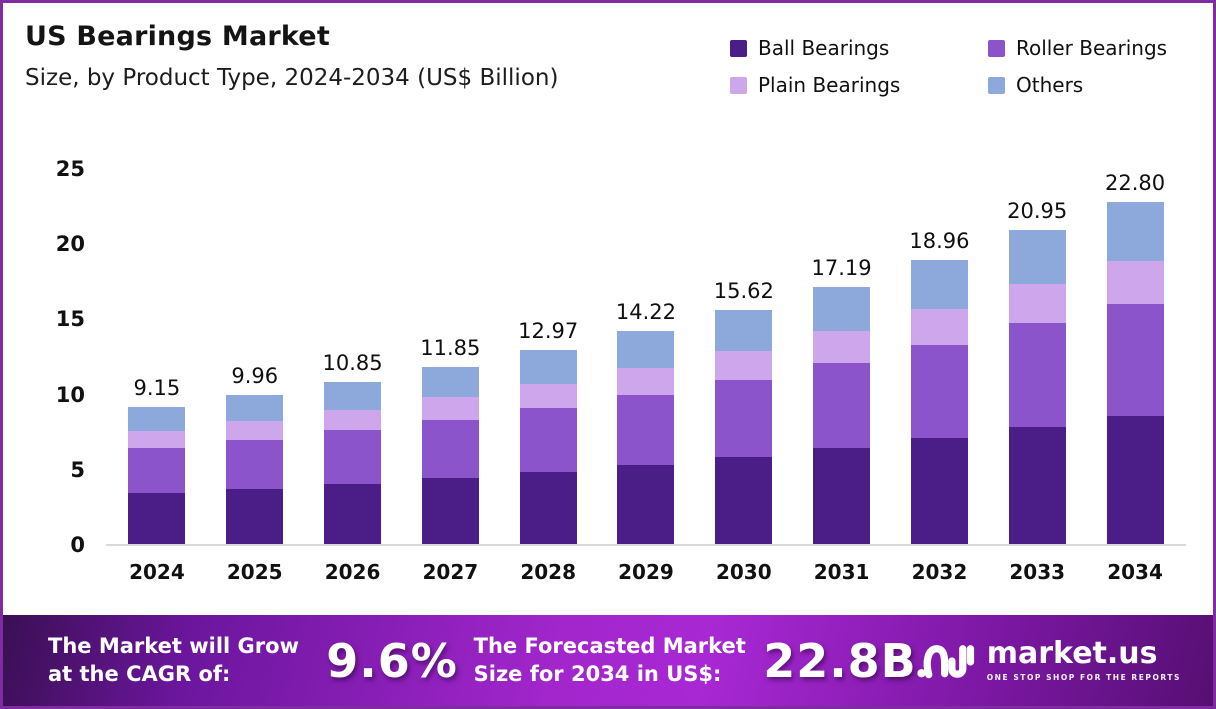 Image resolution: width=1216 pixels, height=709 pixels. What do you see at coordinates (840, 660) in the screenshot?
I see `forecast-value: 22.8B` at bounding box center [840, 660].